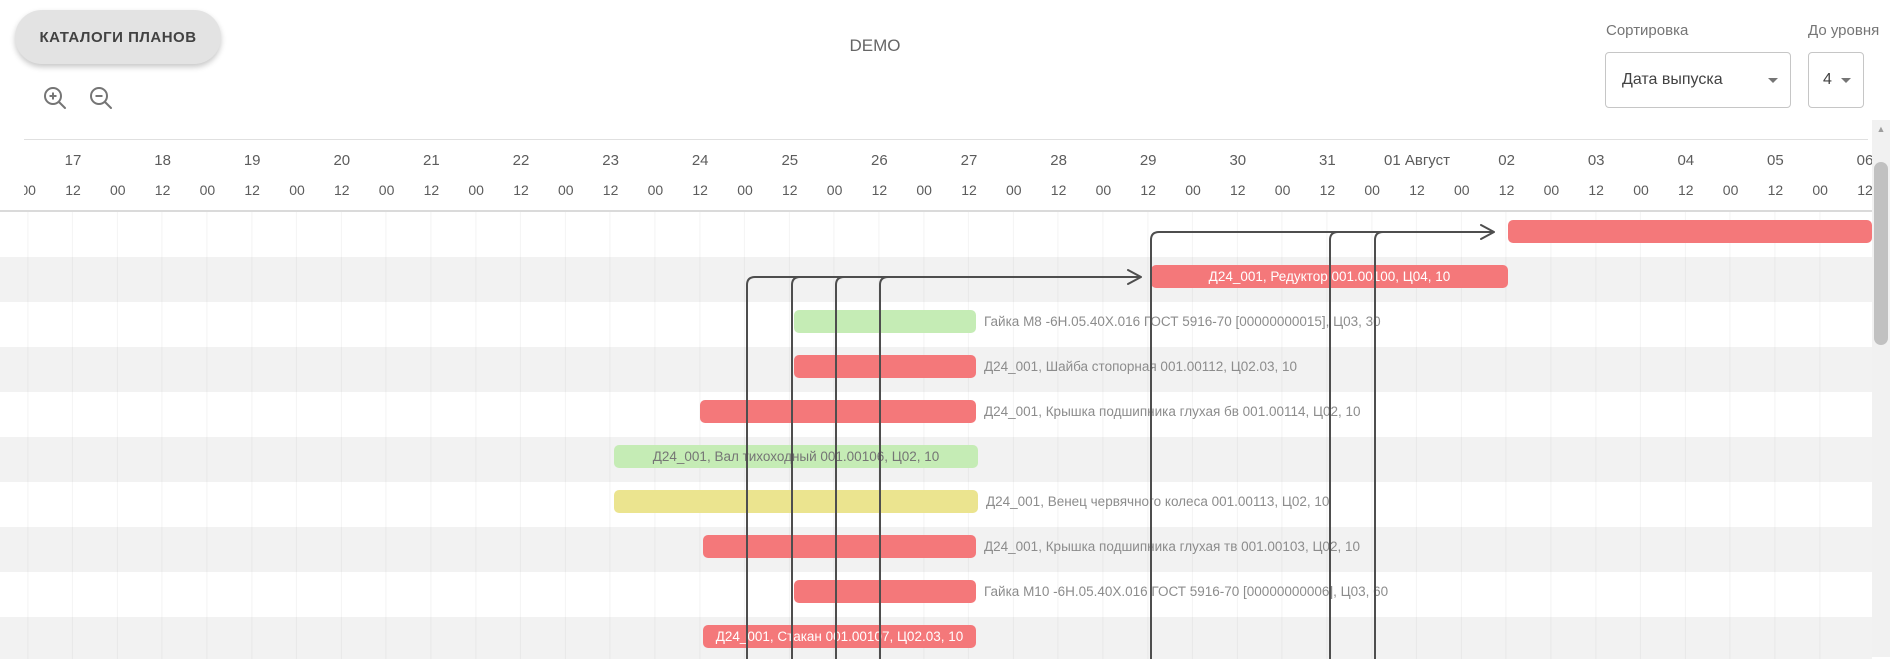 This screenshot has height=659, width=1890. Describe the element at coordinates (162, 160) in the screenshot. I see `timeline-day-label: 18` at that location.